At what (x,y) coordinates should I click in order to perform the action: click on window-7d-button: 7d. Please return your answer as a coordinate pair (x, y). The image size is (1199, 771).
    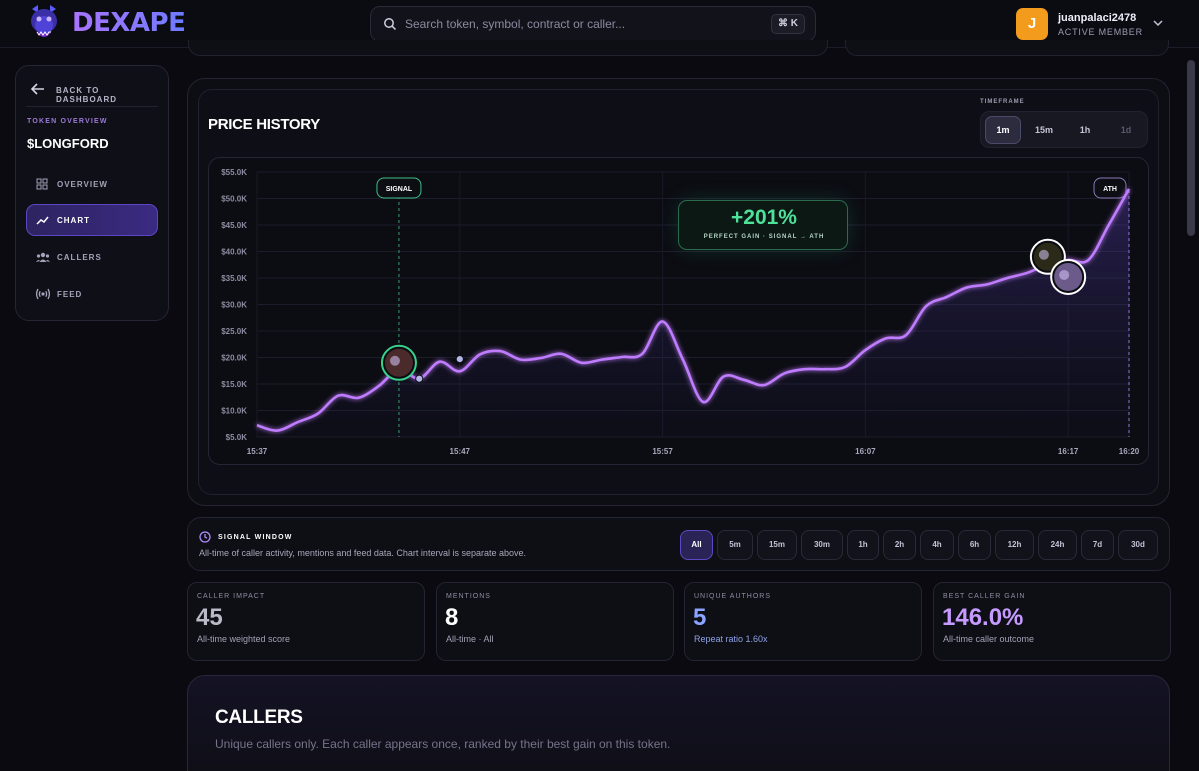
    Looking at the image, I should click on (1097, 545).